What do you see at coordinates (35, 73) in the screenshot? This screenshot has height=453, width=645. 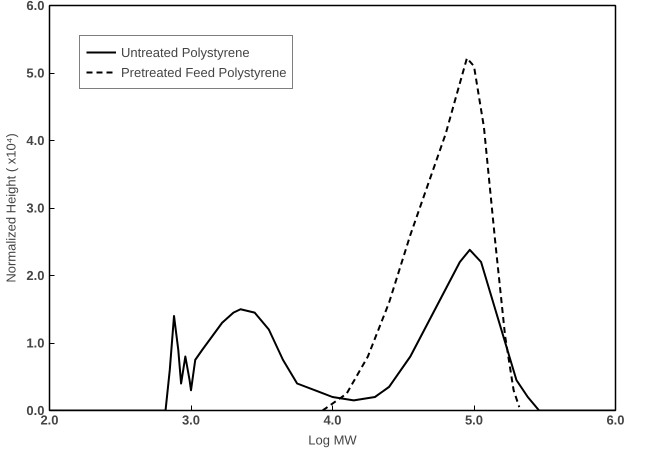 I see `y-tick-label: 5.0` at bounding box center [35, 73].